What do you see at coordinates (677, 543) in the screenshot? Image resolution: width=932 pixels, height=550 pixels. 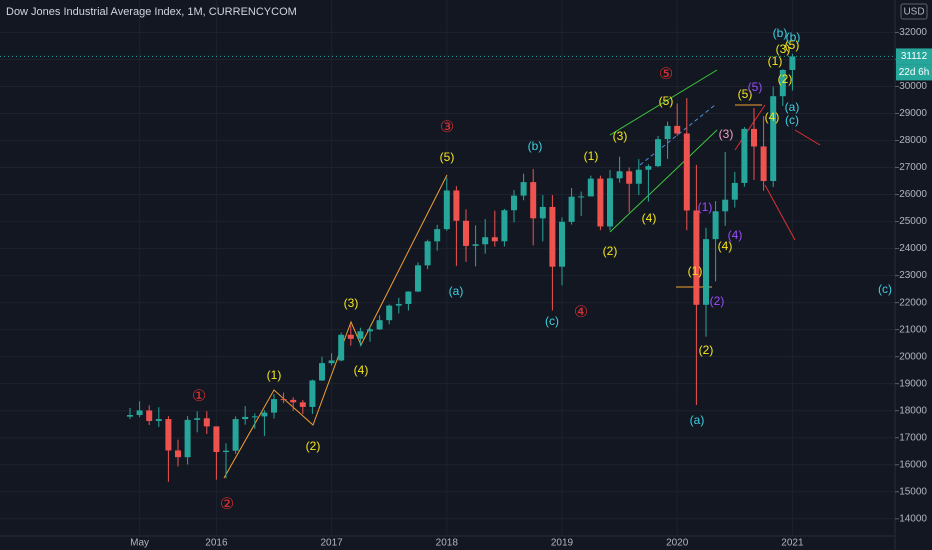 I see `x-tick-label: 2020` at bounding box center [677, 543].